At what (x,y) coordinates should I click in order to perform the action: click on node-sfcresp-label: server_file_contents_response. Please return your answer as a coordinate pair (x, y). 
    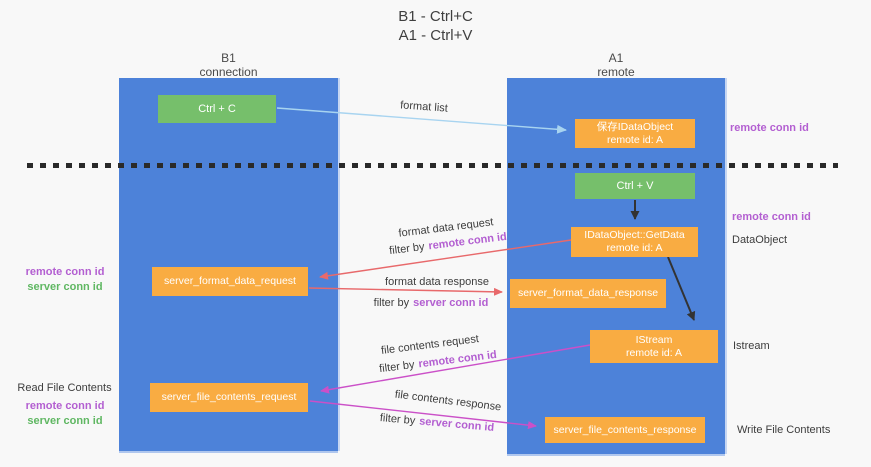
    Looking at the image, I should click on (625, 429).